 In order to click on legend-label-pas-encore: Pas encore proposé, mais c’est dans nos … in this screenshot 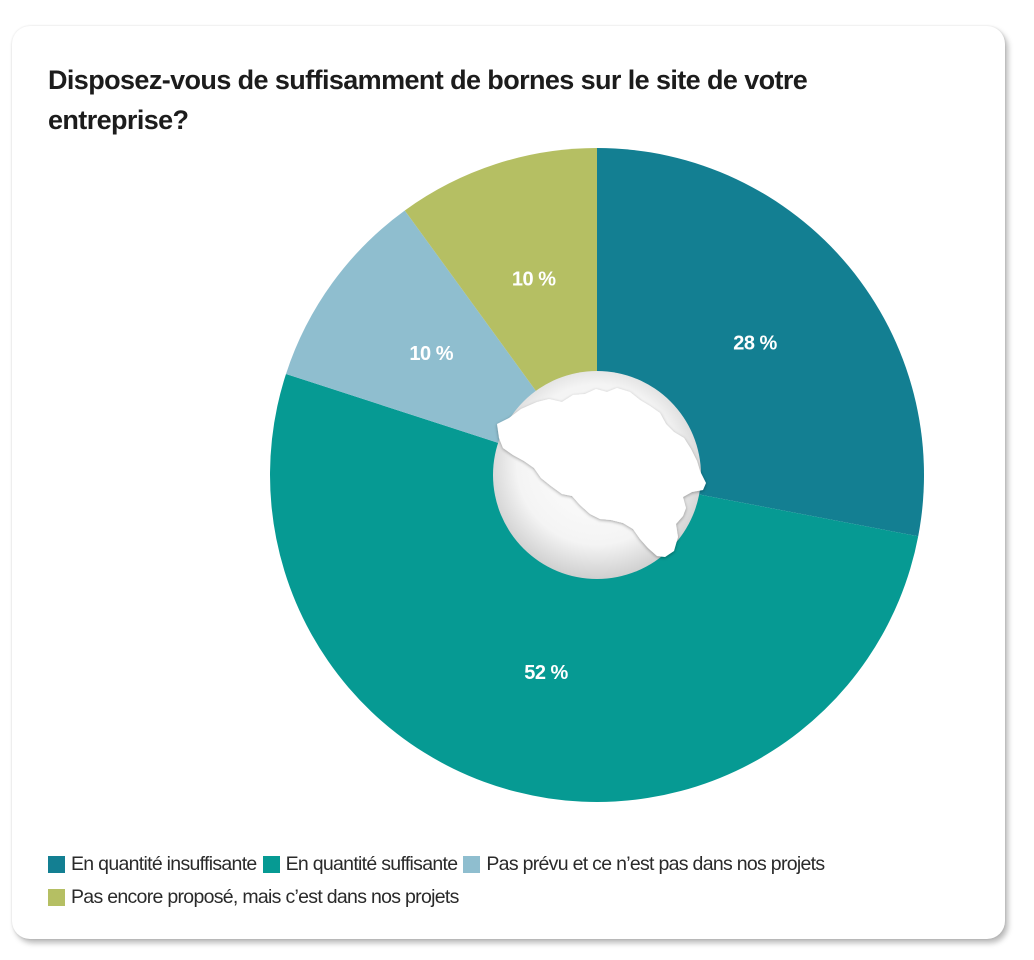, I will do `click(265, 897)`.